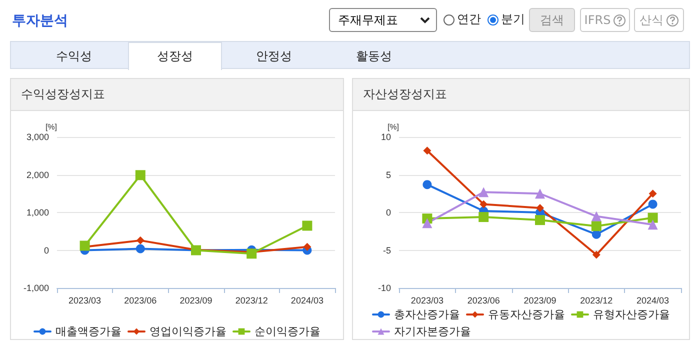 The width and height of the screenshot is (697, 342). I want to click on chart-title: 수익성장성지표, so click(177, 95).